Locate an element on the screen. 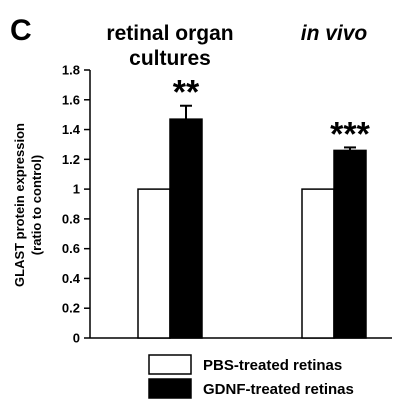  y-tick-label: 0 is located at coordinates (76, 338).